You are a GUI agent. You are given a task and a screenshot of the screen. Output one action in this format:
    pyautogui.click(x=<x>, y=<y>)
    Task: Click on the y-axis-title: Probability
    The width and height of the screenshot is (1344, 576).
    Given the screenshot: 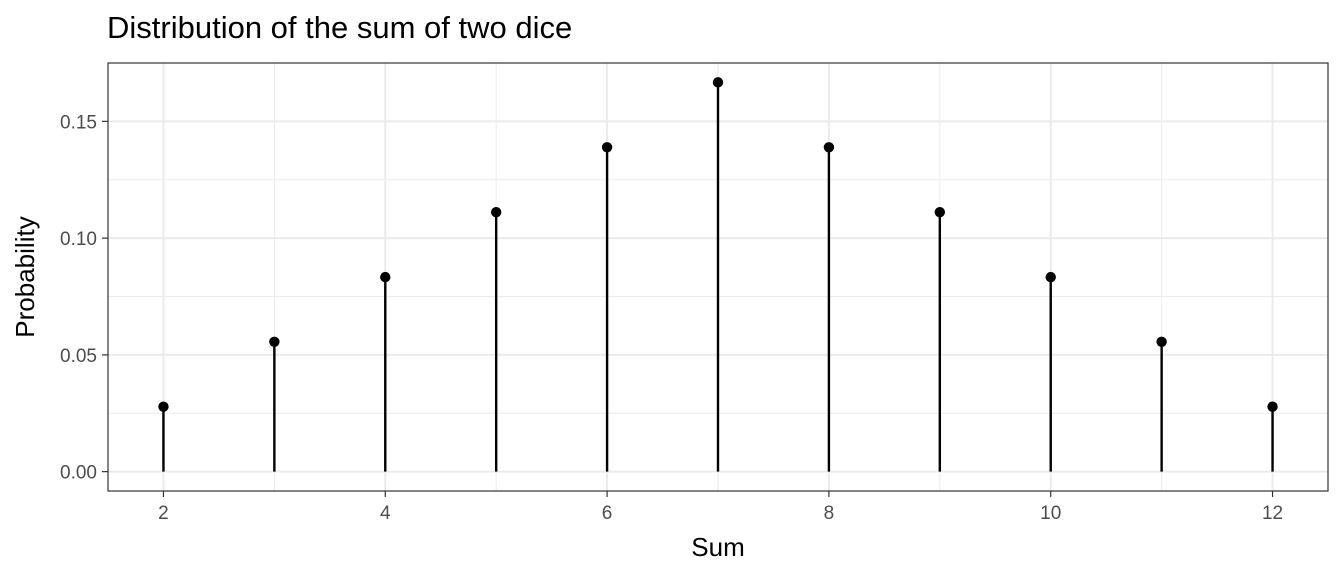 What is the action you would take?
    pyautogui.click(x=25, y=276)
    